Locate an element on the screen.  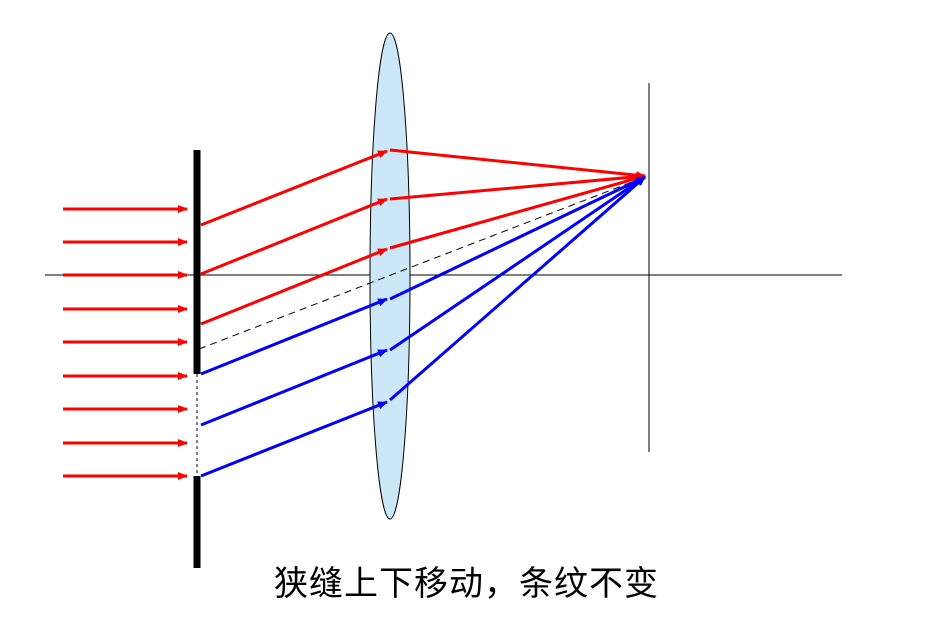
chief-ray-dashed is located at coordinates (422, 263).